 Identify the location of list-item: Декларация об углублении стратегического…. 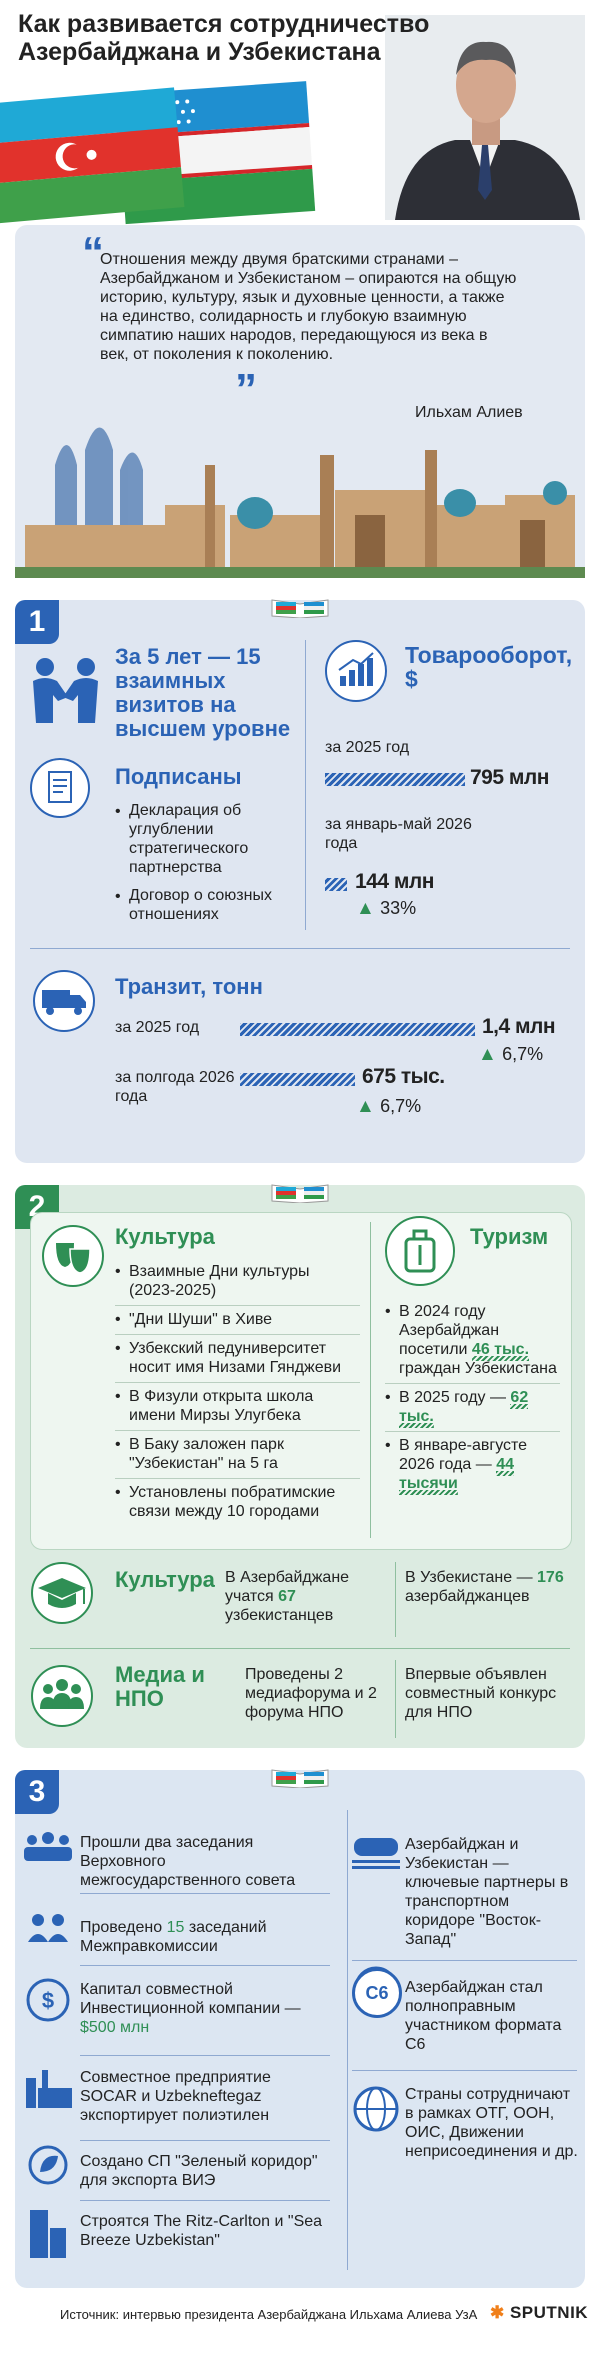
(205, 840).